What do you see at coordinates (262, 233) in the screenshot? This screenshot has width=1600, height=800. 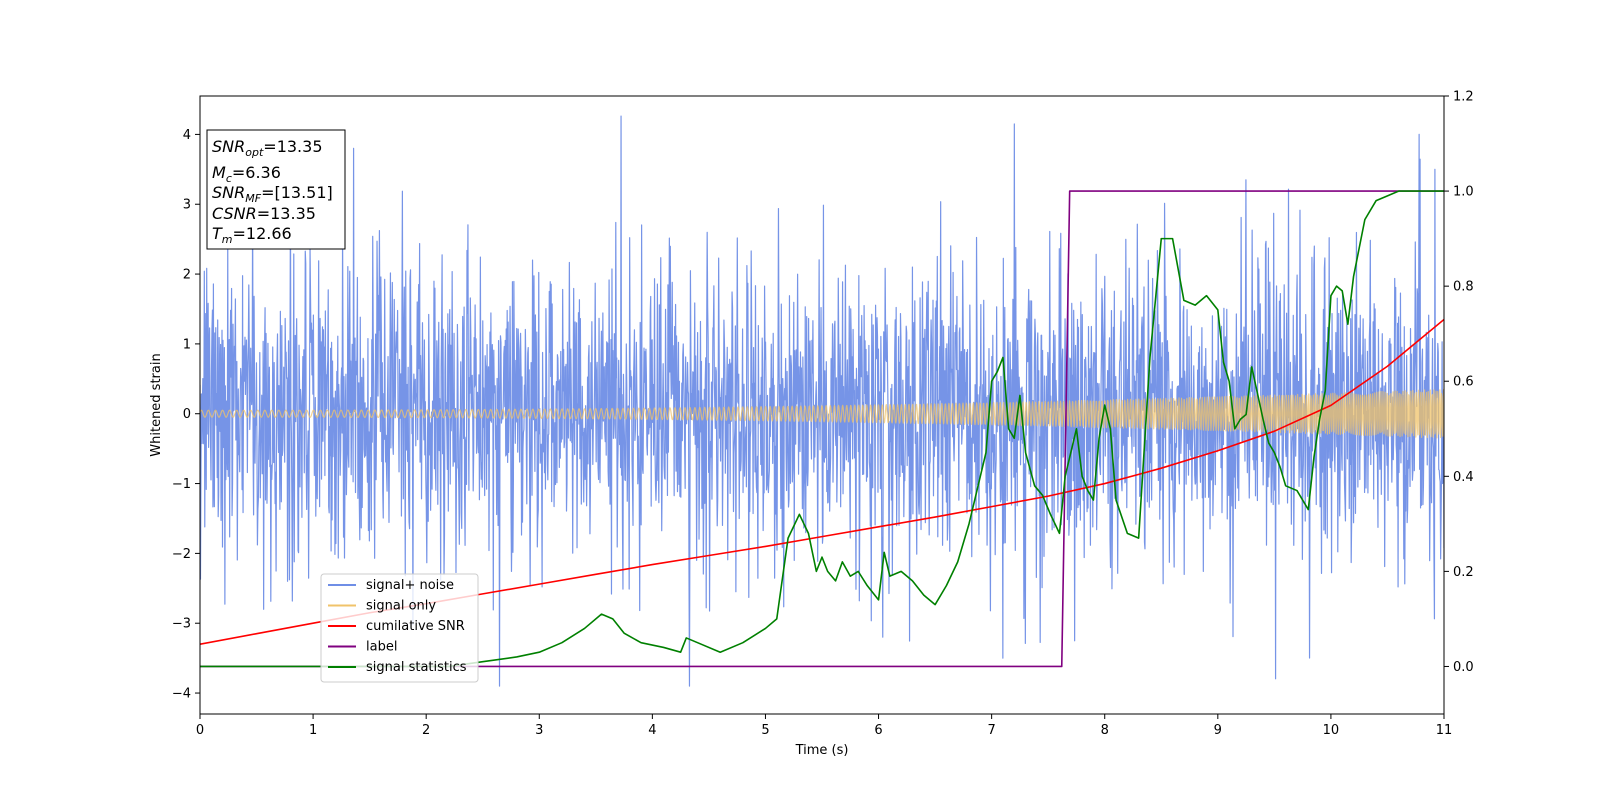 I see `annotation-value: =12.66` at bounding box center [262, 233].